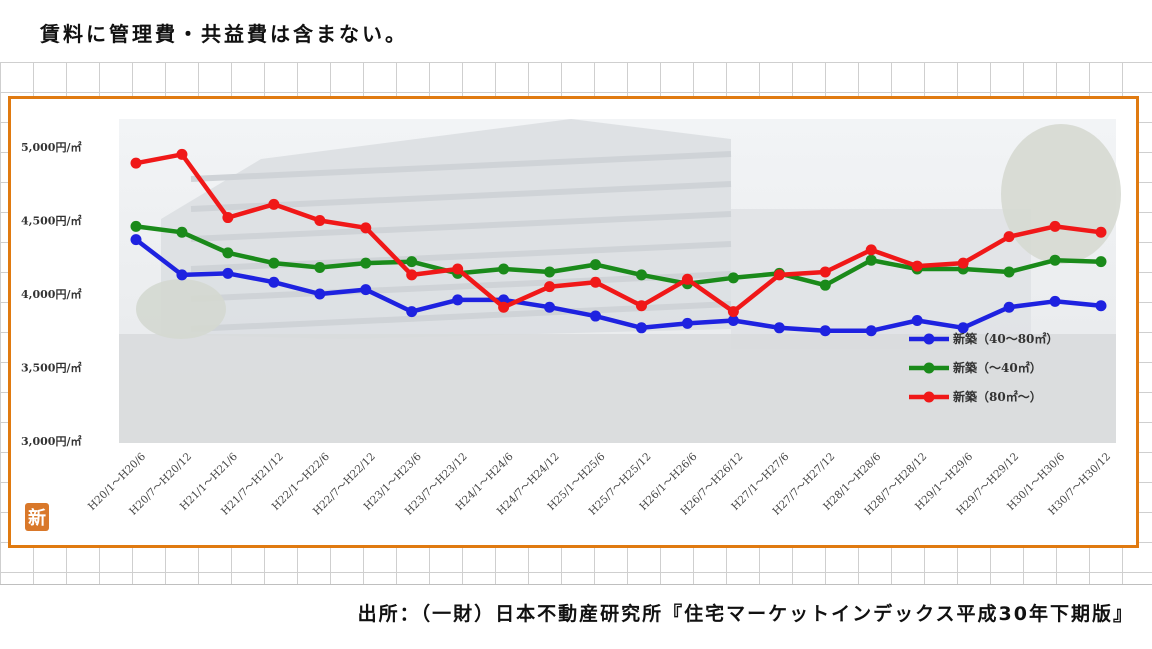  Describe the element at coordinates (37, 517) in the screenshot. I see `shin-logo-icon: 新` at that location.